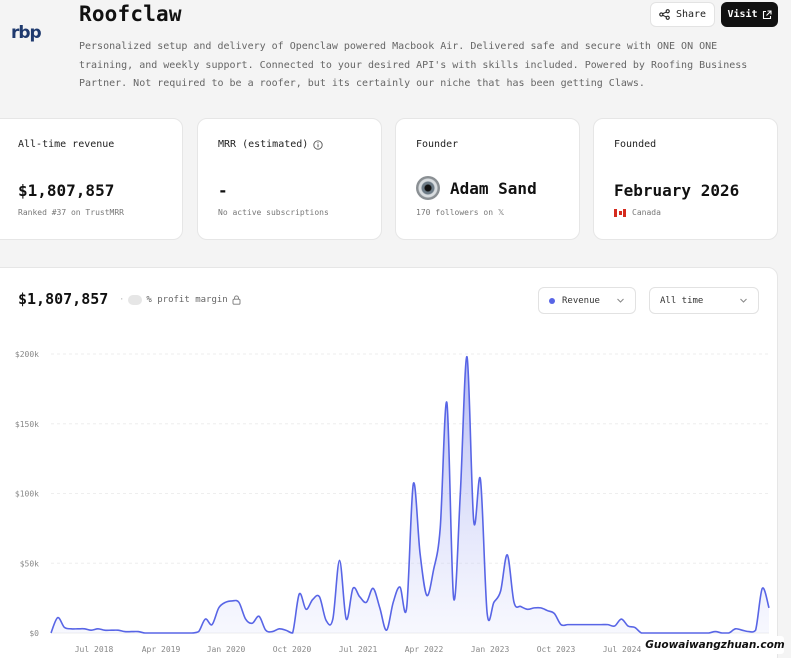 The height and width of the screenshot is (658, 791). Describe the element at coordinates (71, 212) in the screenshot. I see `stat-sub: Ranked #37 on TrustMRR` at that location.